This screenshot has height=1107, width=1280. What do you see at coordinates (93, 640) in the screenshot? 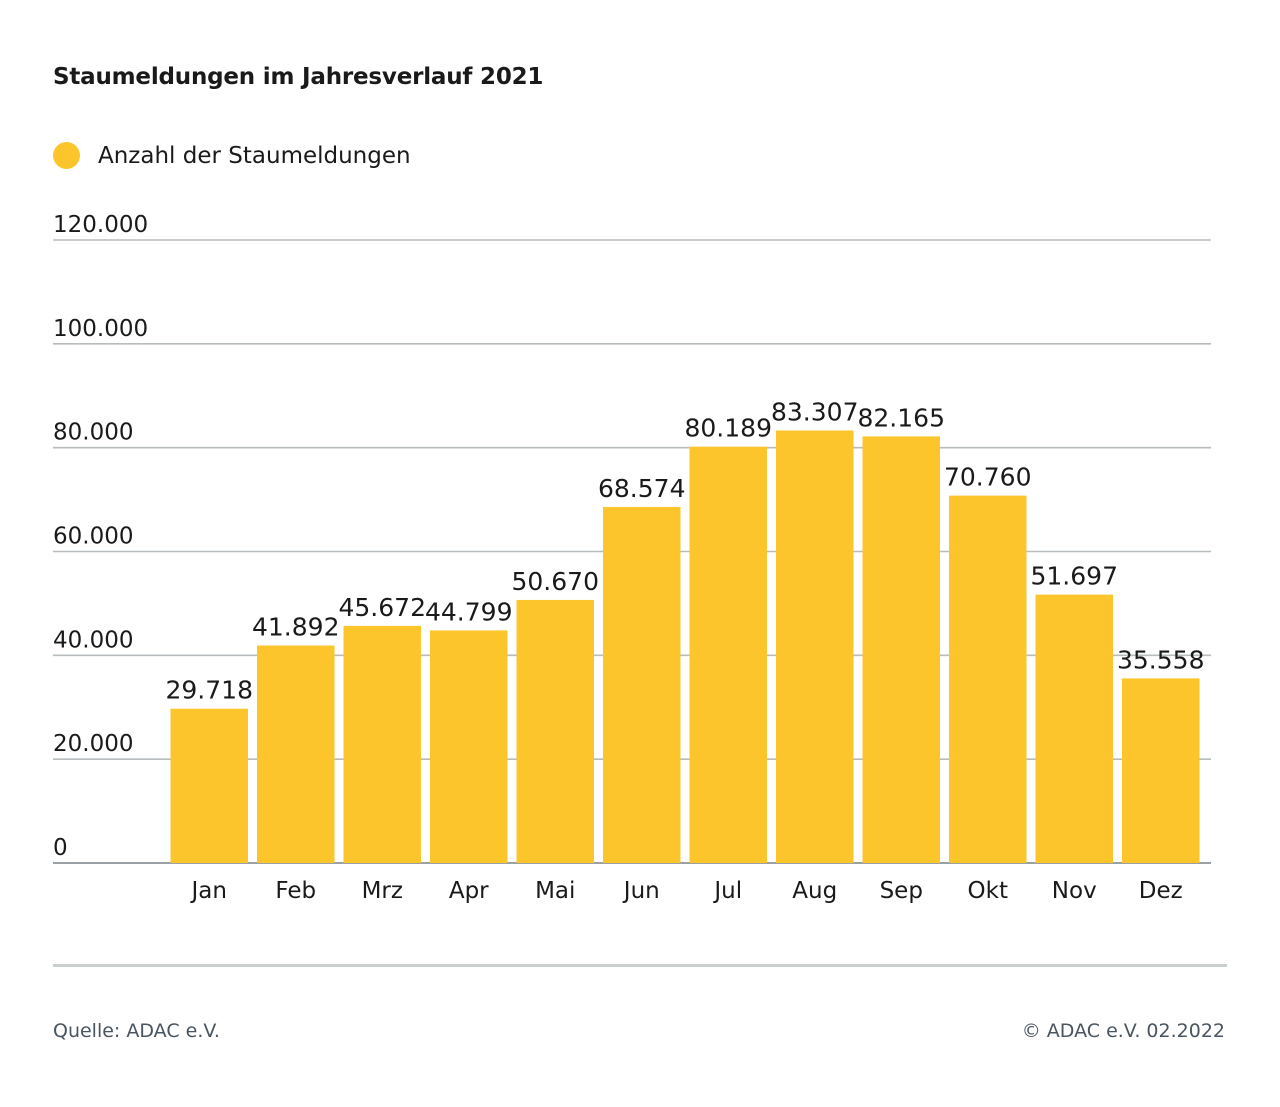
I see `y-tick-label: 40.000` at bounding box center [93, 640].